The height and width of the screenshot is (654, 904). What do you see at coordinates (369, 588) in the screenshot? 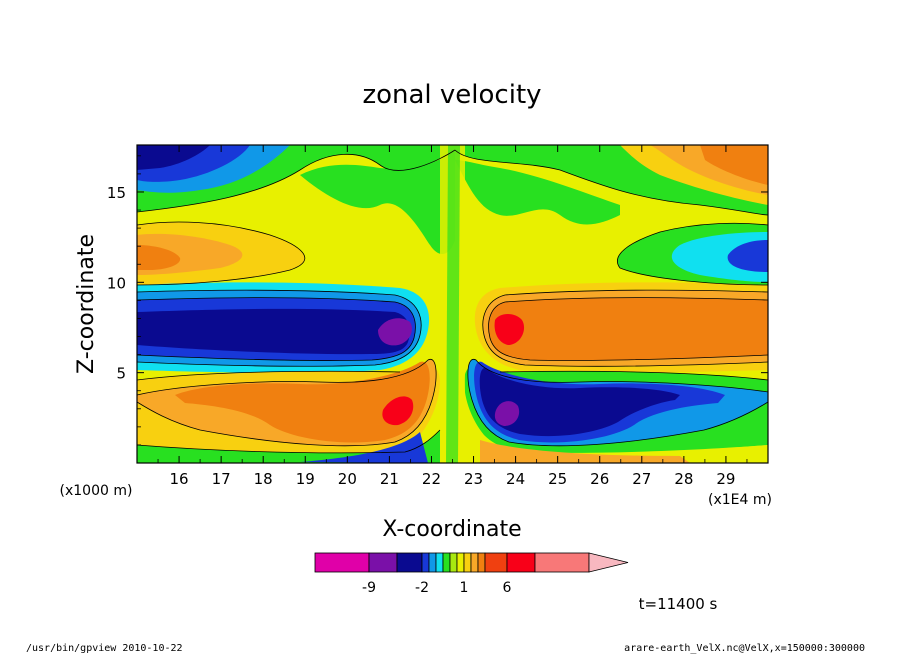
I see `colorbar-tick-label: -9` at bounding box center [369, 588].